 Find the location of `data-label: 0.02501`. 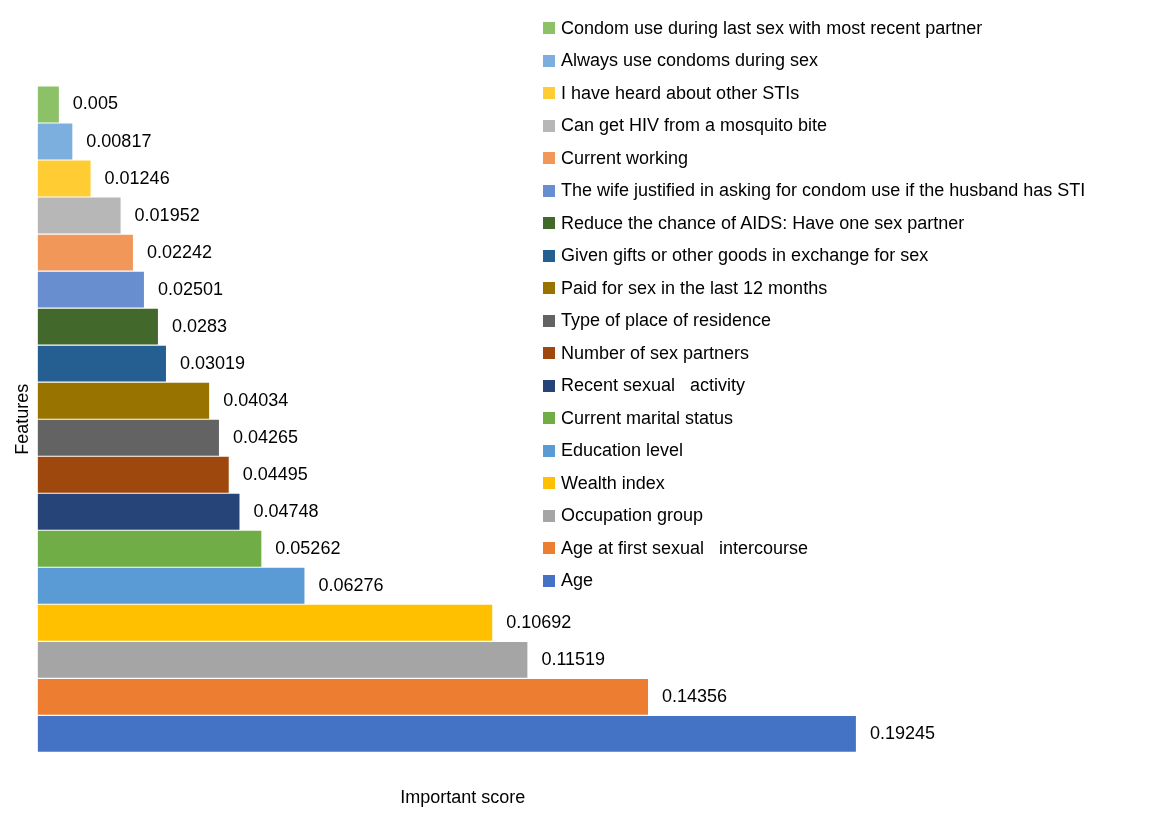

data-label: 0.02501 is located at coordinates (190, 288).